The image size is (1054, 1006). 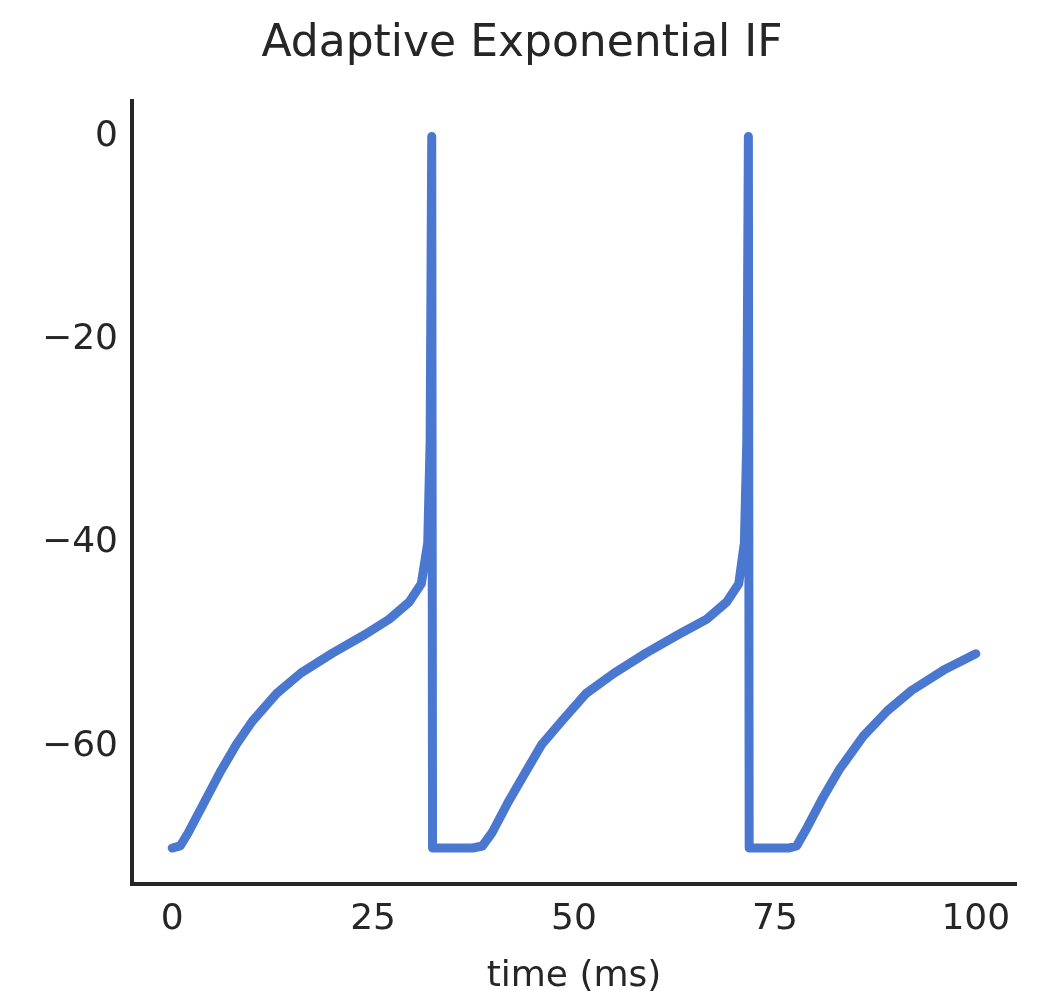 What do you see at coordinates (79, 540) in the screenshot?
I see `y-tick-label: −40` at bounding box center [79, 540].